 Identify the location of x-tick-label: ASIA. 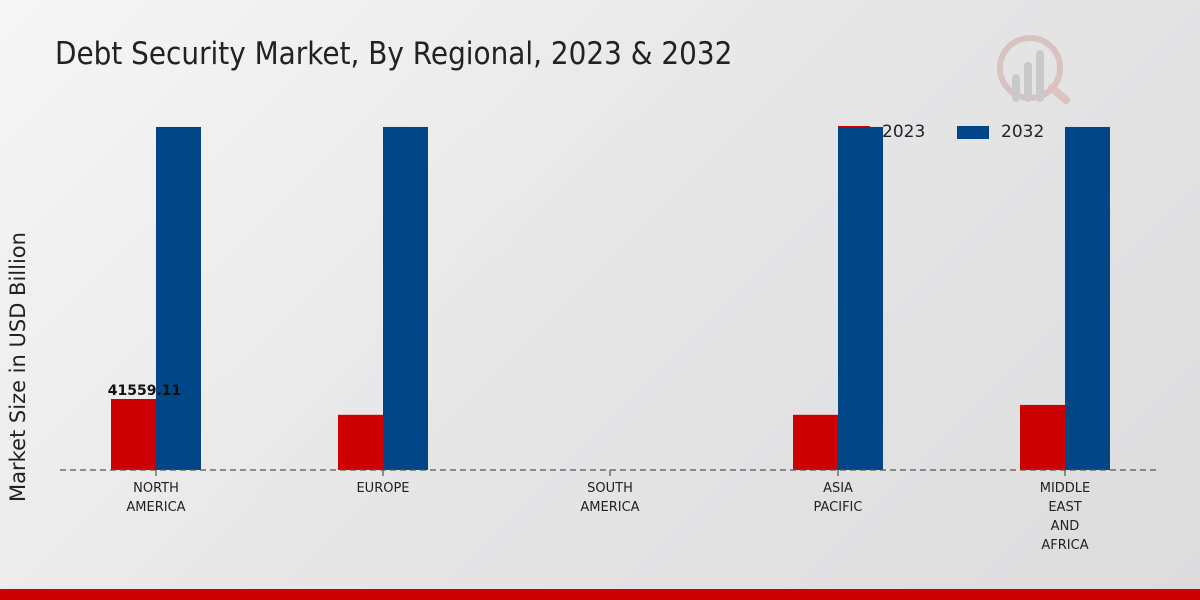
(838, 488).